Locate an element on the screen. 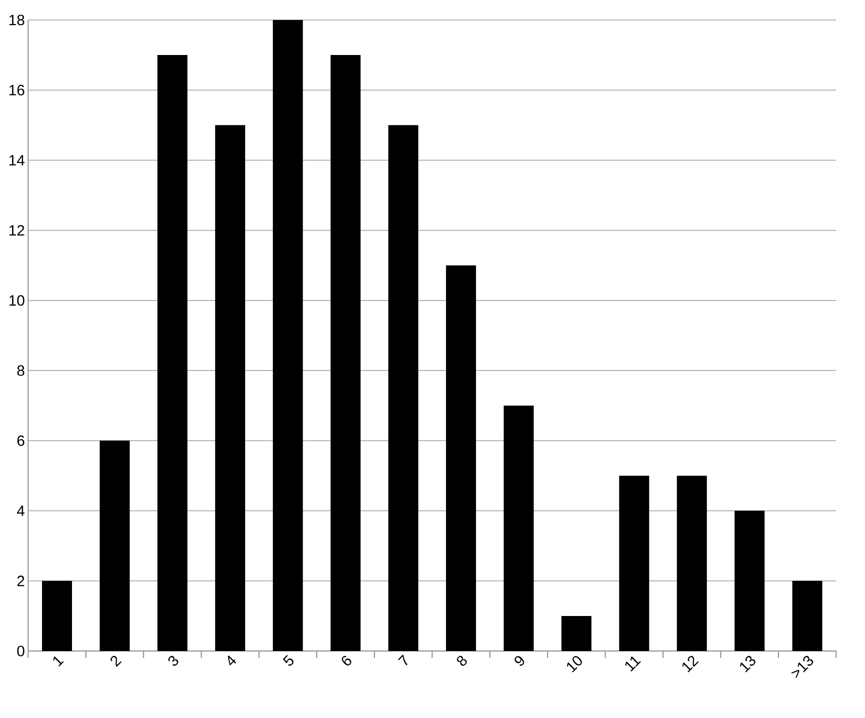 This screenshot has width=865, height=718. y-tick-label: 16 is located at coordinates (16, 90).